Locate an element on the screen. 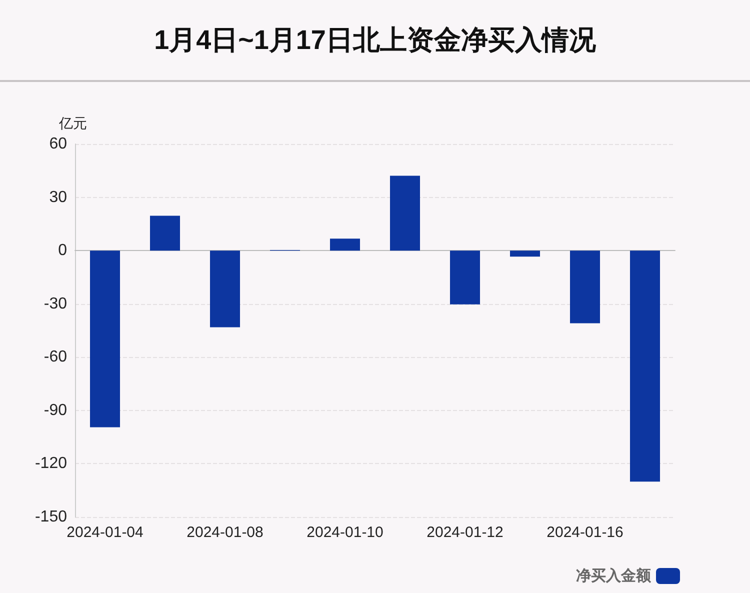 The image size is (750, 593). y-tick-label: -90 is located at coordinates (56, 410).